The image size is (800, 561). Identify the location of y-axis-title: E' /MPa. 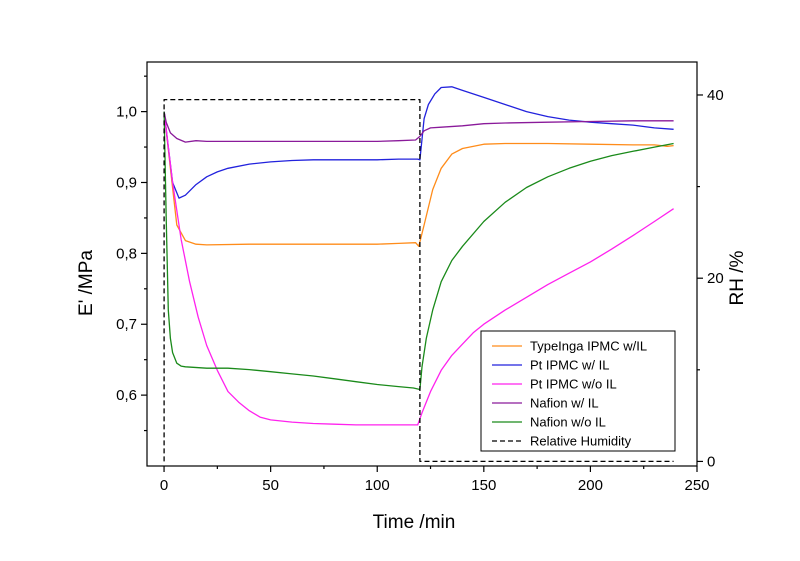
(86, 283).